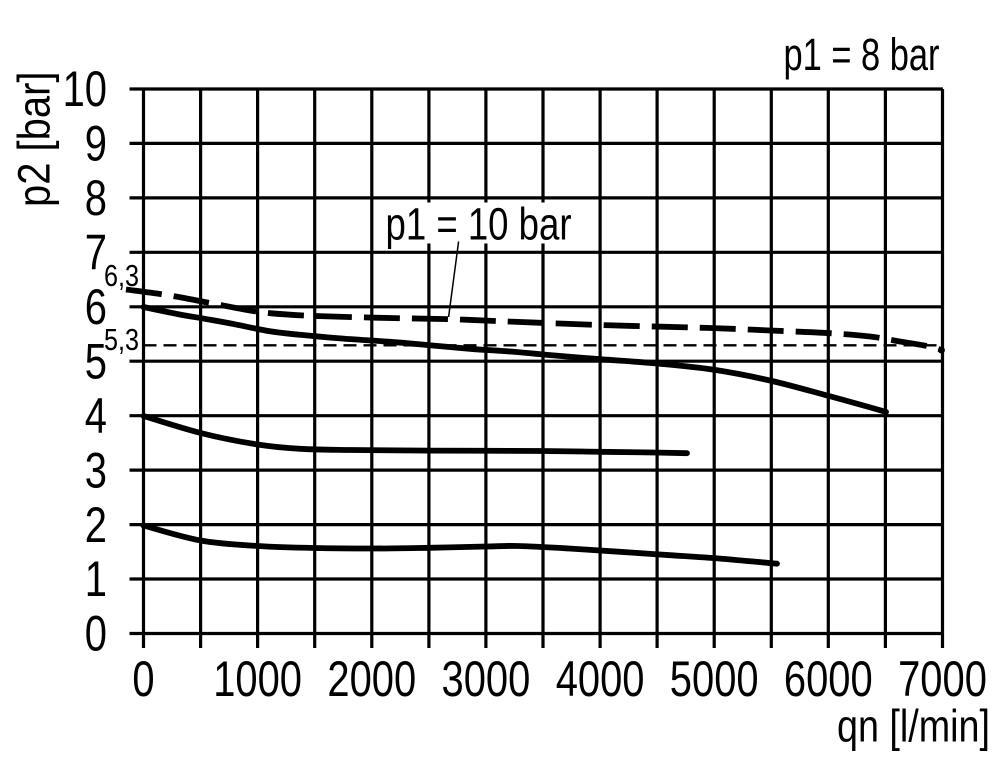  What do you see at coordinates (942, 679) in the screenshot?
I see `svg-text: 7000` at bounding box center [942, 679].